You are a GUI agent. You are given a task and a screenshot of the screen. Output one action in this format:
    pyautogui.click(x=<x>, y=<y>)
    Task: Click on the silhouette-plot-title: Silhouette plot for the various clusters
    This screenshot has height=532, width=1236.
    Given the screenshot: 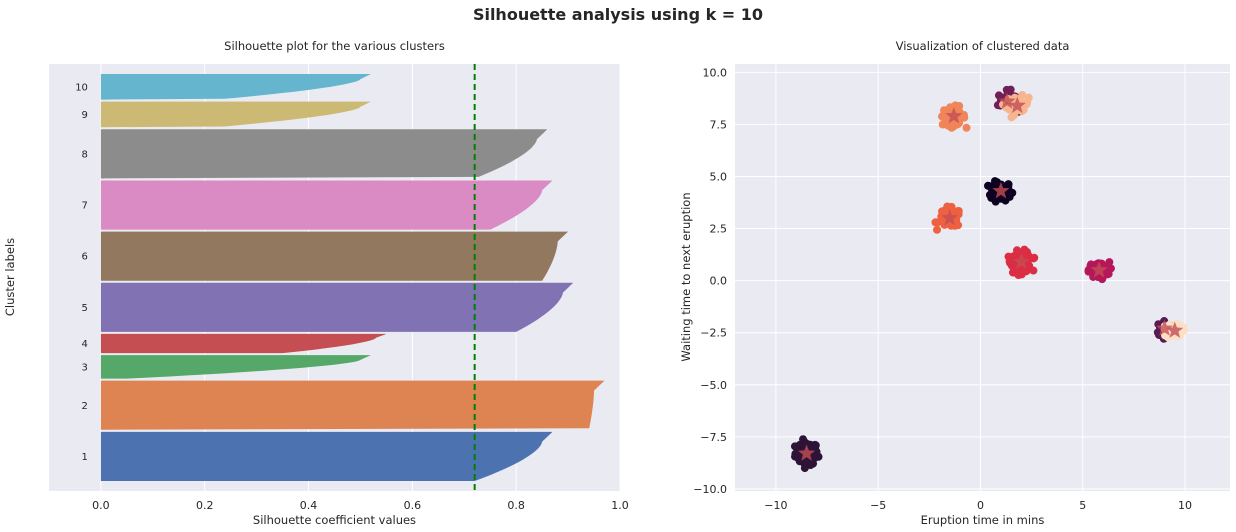 What is the action you would take?
    pyautogui.click(x=334, y=46)
    